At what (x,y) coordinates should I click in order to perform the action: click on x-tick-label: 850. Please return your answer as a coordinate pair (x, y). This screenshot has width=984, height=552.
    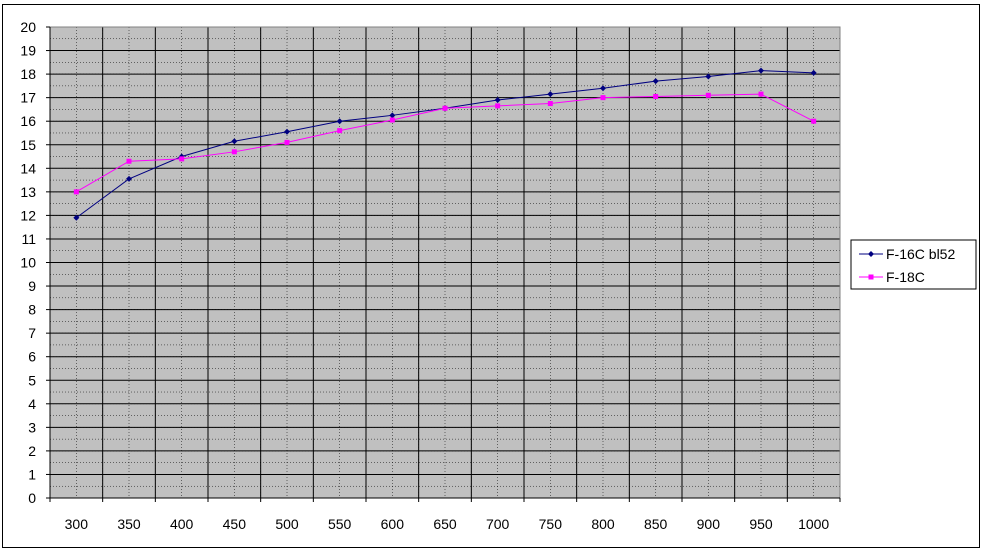
    Looking at the image, I should click on (656, 524).